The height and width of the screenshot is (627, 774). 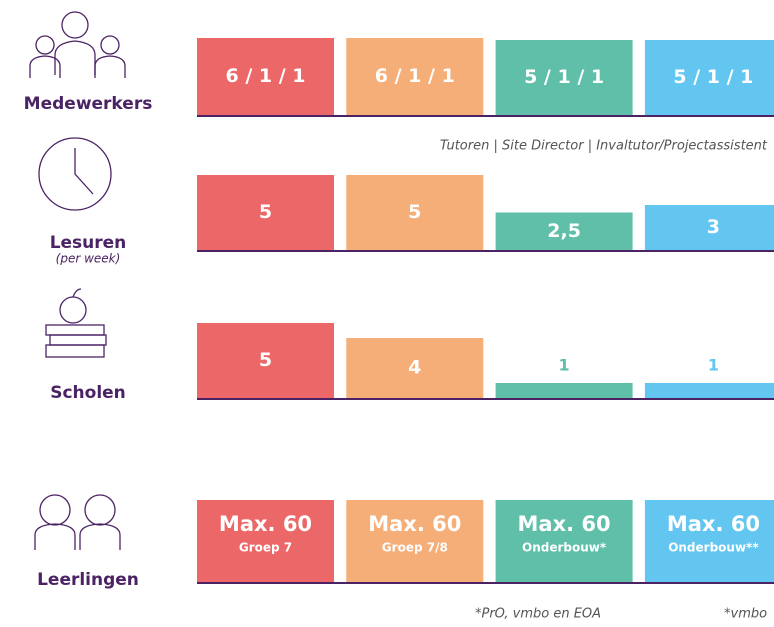 I want to click on footnote: *PrO, vmbo en EOA, so click(x=538, y=614).